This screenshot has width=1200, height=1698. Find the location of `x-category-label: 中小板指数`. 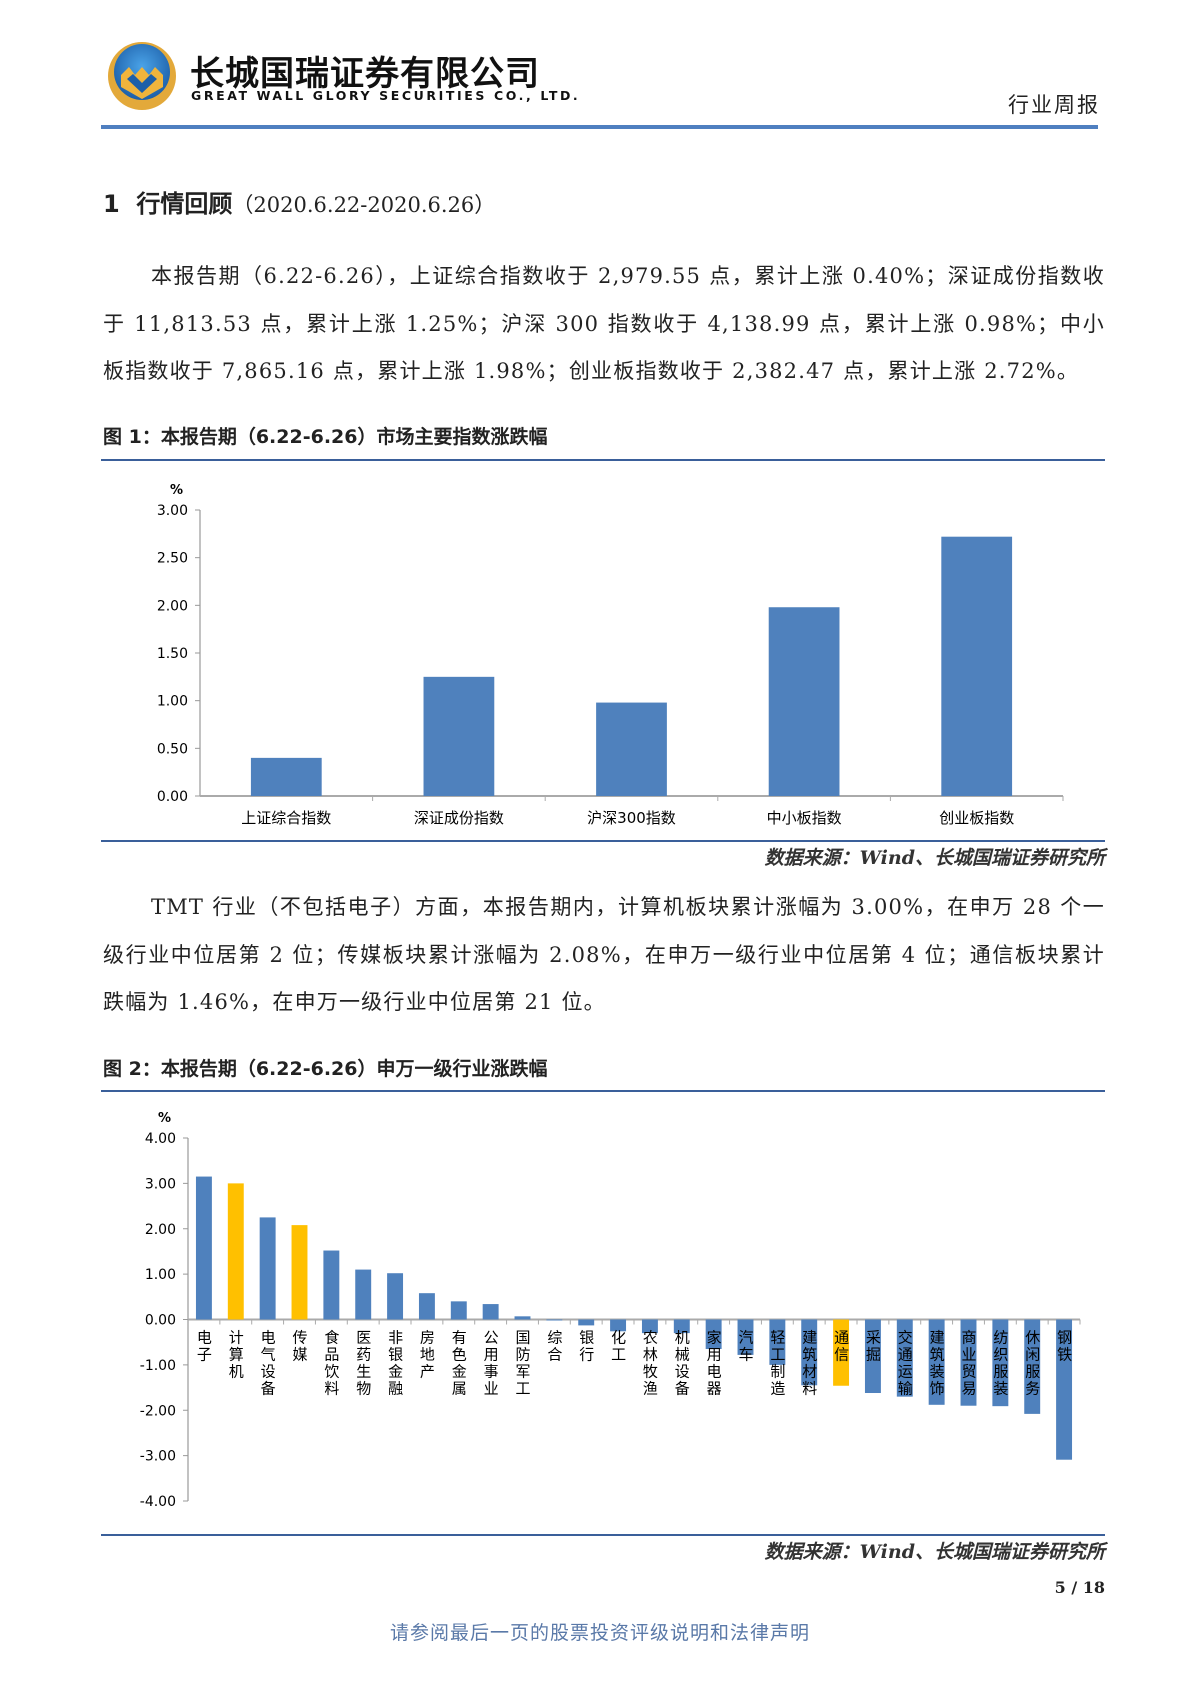

x-category-label: 中小板指数 is located at coordinates (804, 818).